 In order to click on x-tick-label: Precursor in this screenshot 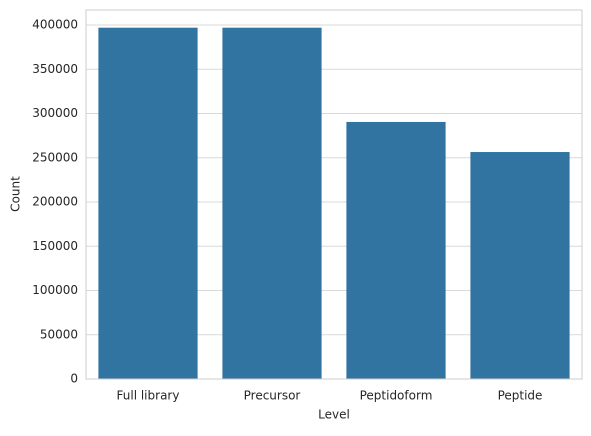, I will do `click(272, 396)`.